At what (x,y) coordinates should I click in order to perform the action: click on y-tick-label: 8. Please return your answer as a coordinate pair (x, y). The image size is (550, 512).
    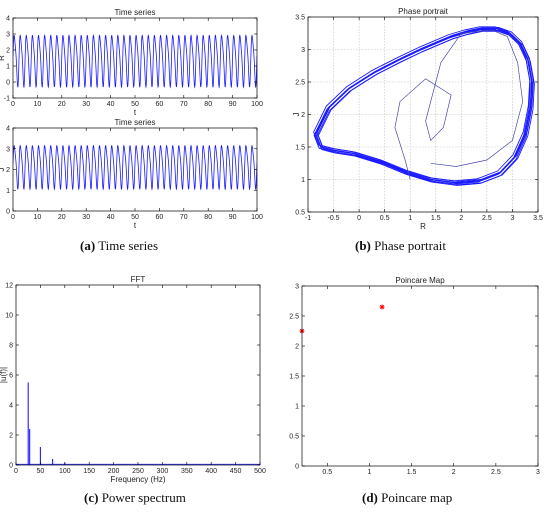
    Looking at the image, I should click on (11, 346).